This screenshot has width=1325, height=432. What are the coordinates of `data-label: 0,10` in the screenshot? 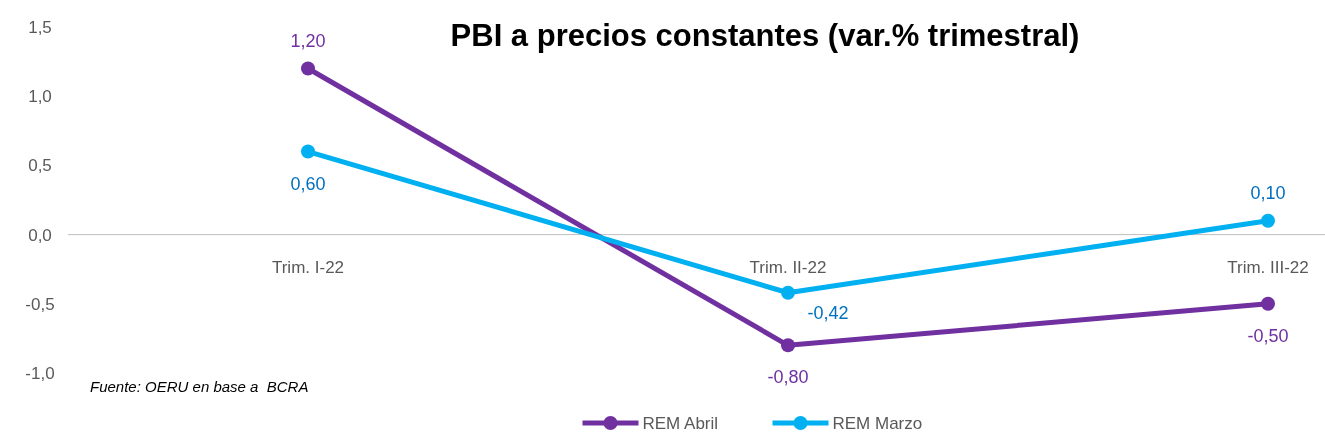 It's located at (1268, 192).